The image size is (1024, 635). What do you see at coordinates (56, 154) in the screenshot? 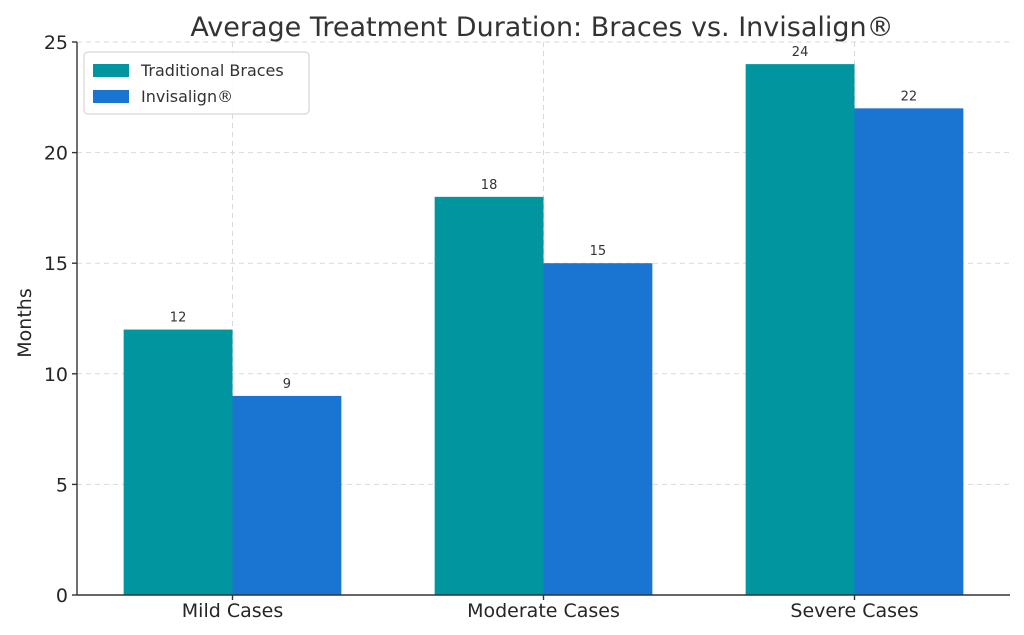
I see `y-tick-label: 20` at bounding box center [56, 154].